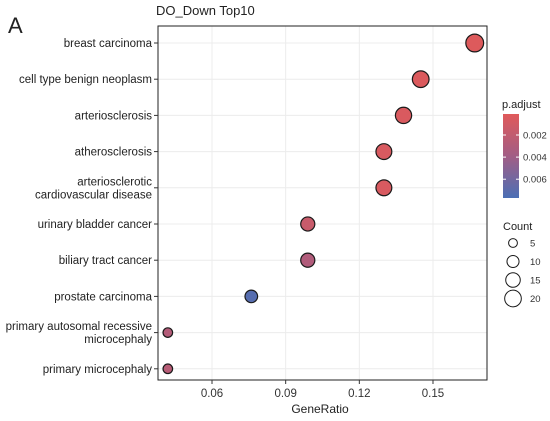 Image resolution: width=550 pixels, height=421 pixels. Describe the element at coordinates (521, 105) in the screenshot. I see `color-legend-title: p.adjust` at that location.